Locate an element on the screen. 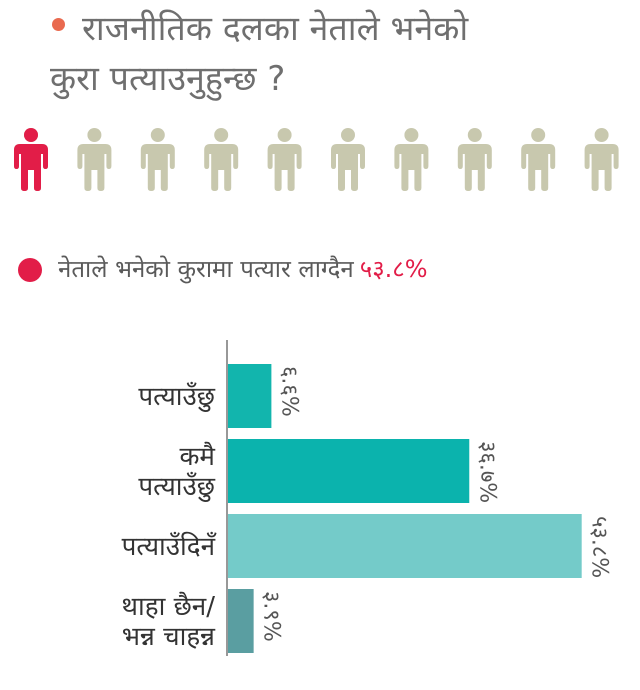  category-label: थाहा छैन/भन्न चाहन्न is located at coordinates (168, 621).